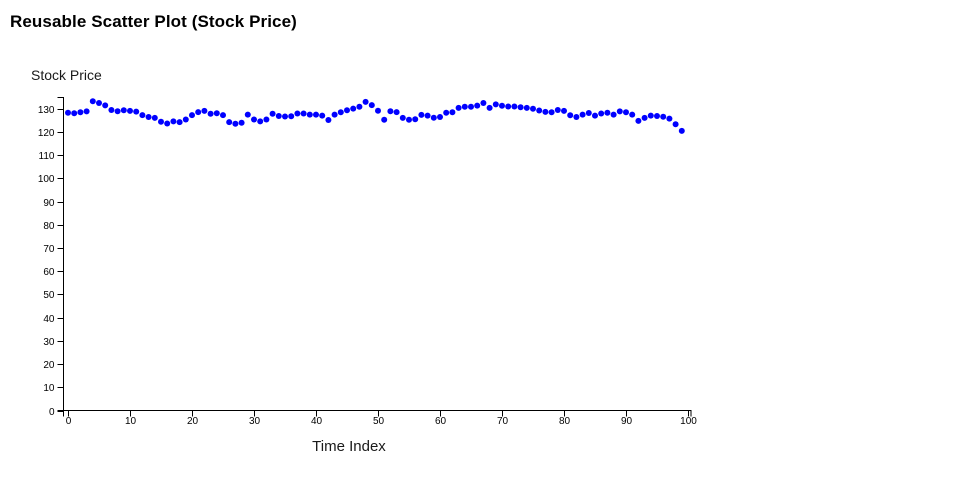  I want to click on chart-title: Reusable Scatter Plot (Stock Price), so click(153, 21).